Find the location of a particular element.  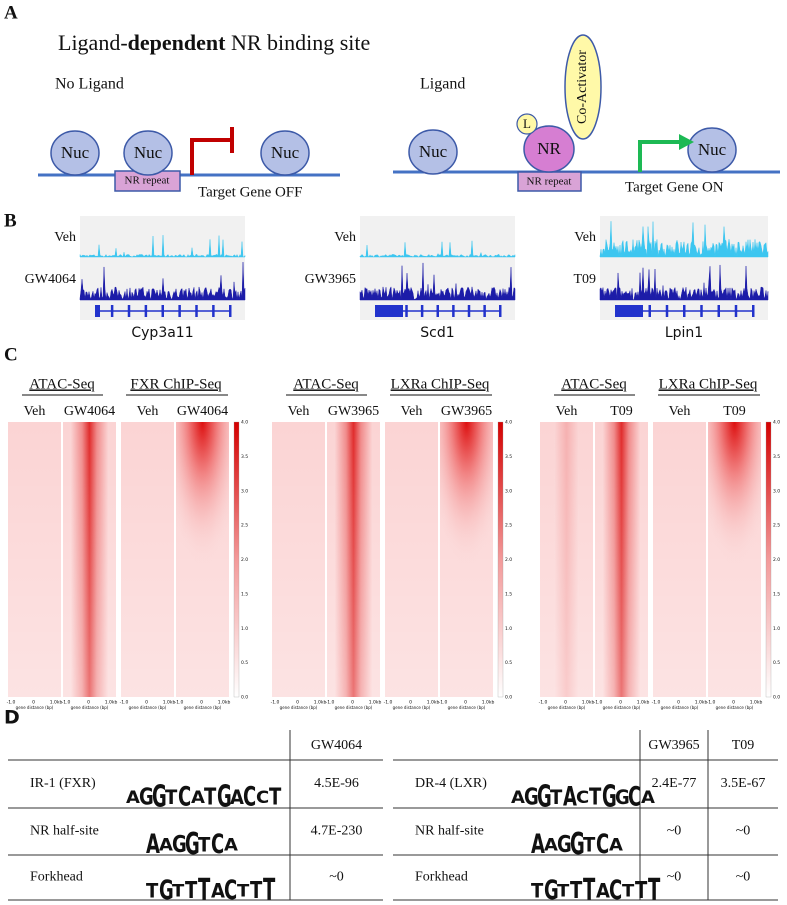

active-promoter is located at coordinates (659, 156).